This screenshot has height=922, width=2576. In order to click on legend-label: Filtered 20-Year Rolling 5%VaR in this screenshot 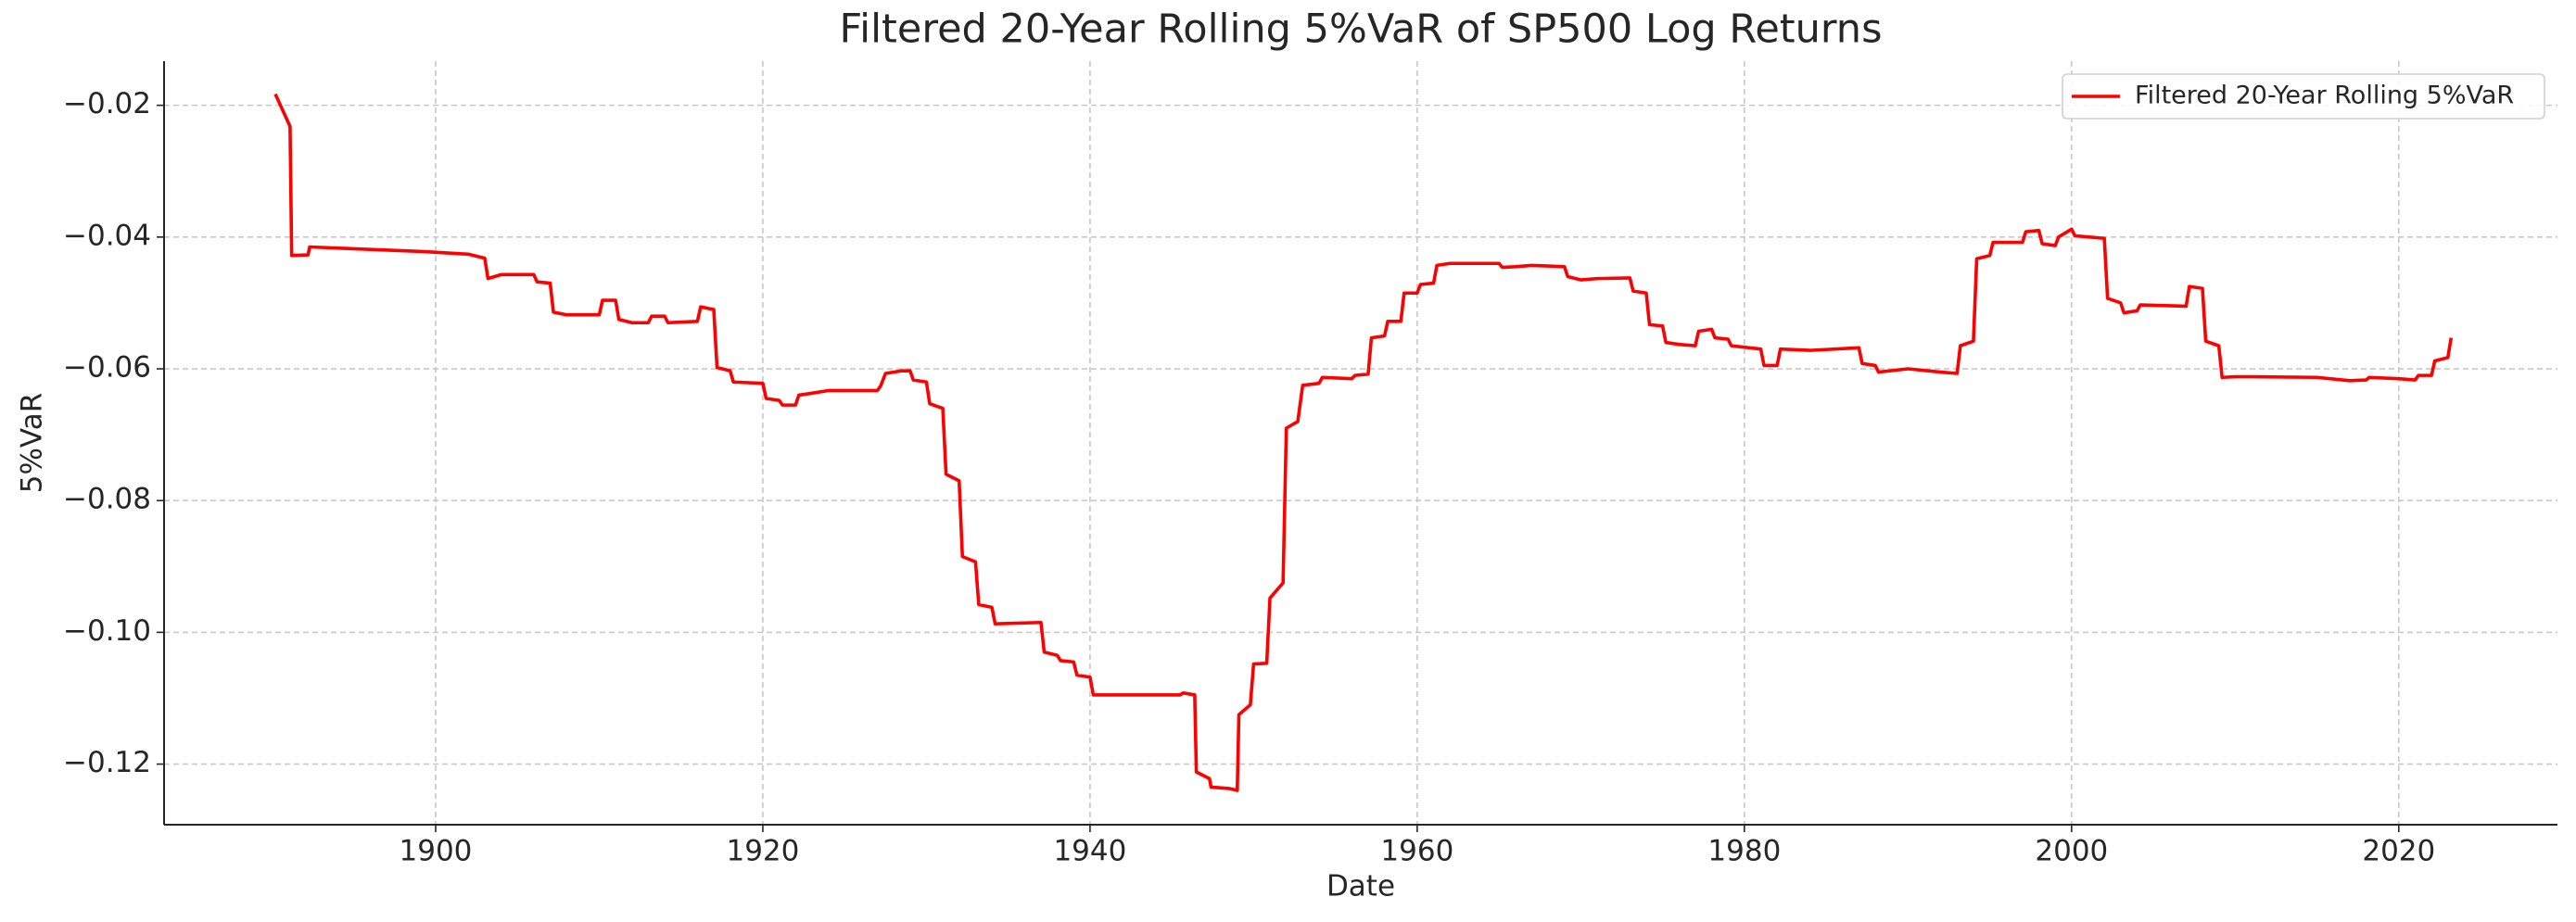, I will do `click(2324, 96)`.